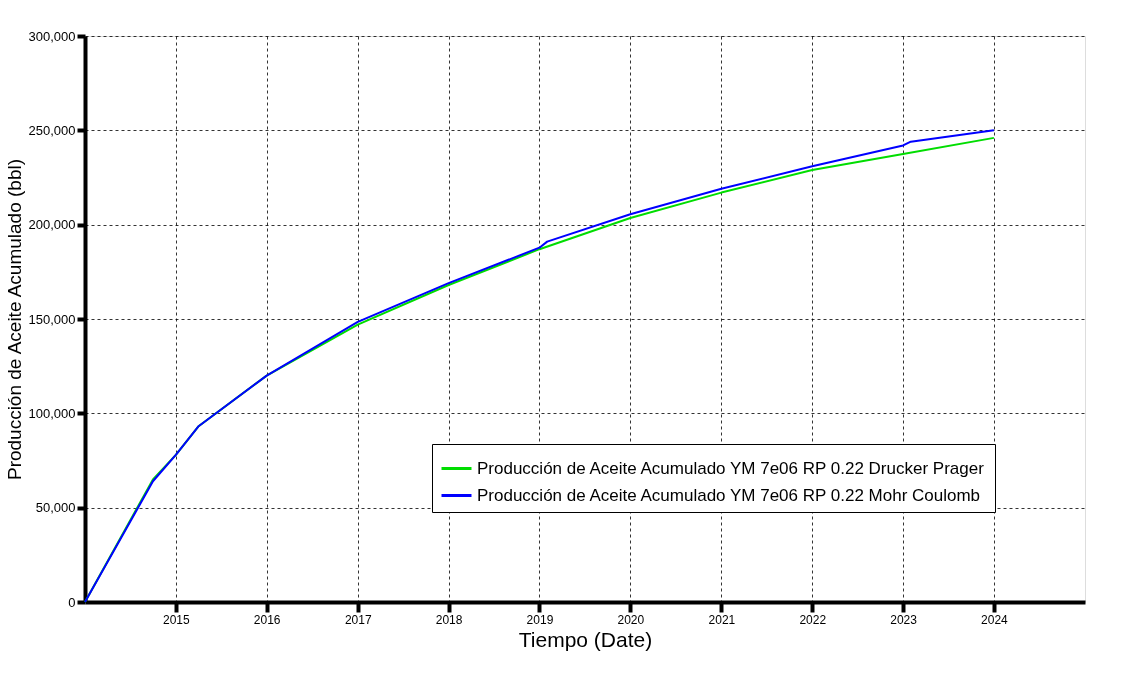  I want to click on x-tick-label: 2015, so click(176, 619).